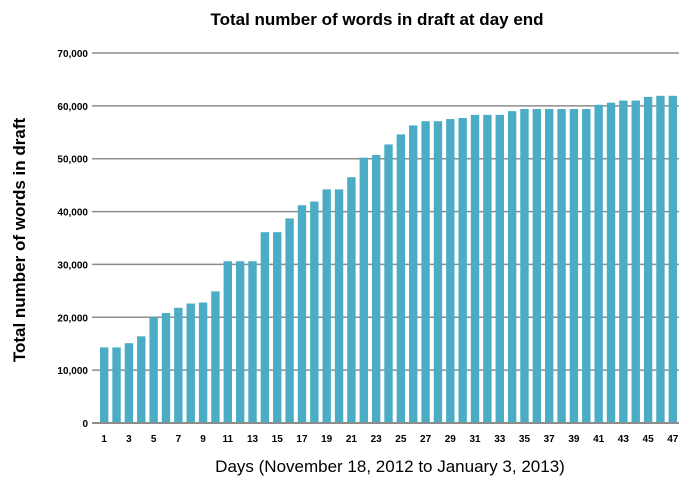  What do you see at coordinates (129, 439) in the screenshot?
I see `x-tick-label: 3` at bounding box center [129, 439].